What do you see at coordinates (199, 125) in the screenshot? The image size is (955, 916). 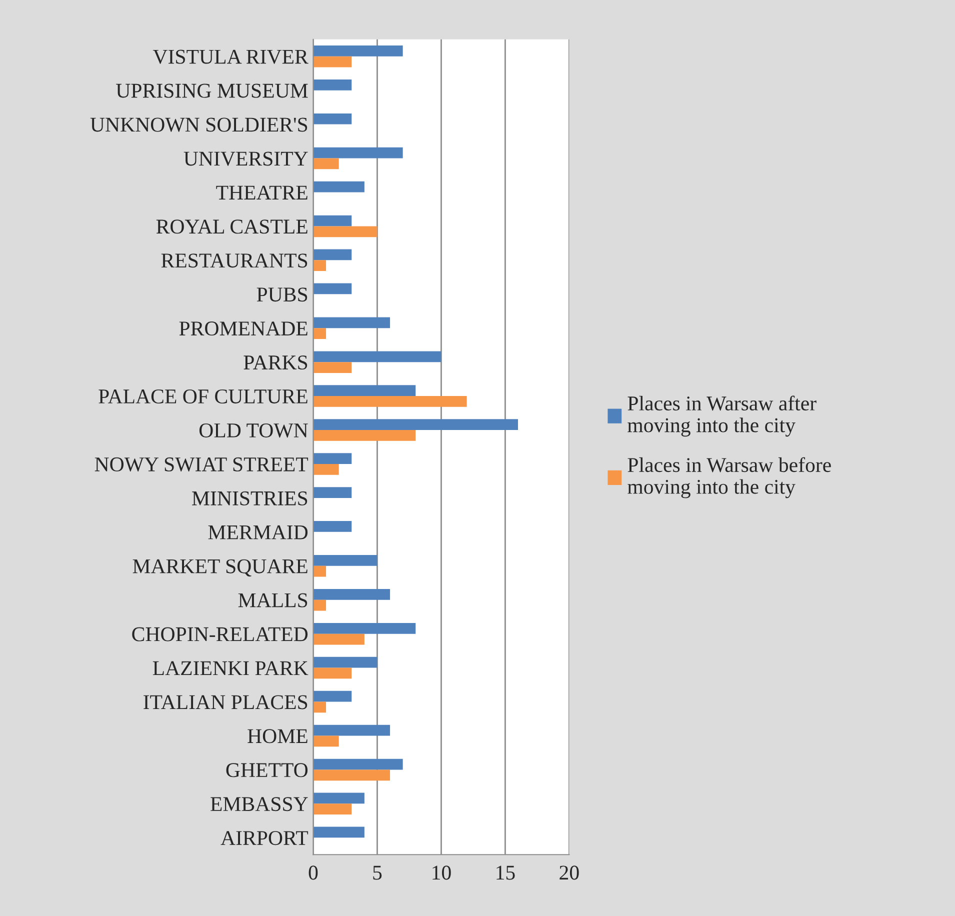 I see `y-tick-label: UNKNOWN SOLDIER'S` at bounding box center [199, 125].